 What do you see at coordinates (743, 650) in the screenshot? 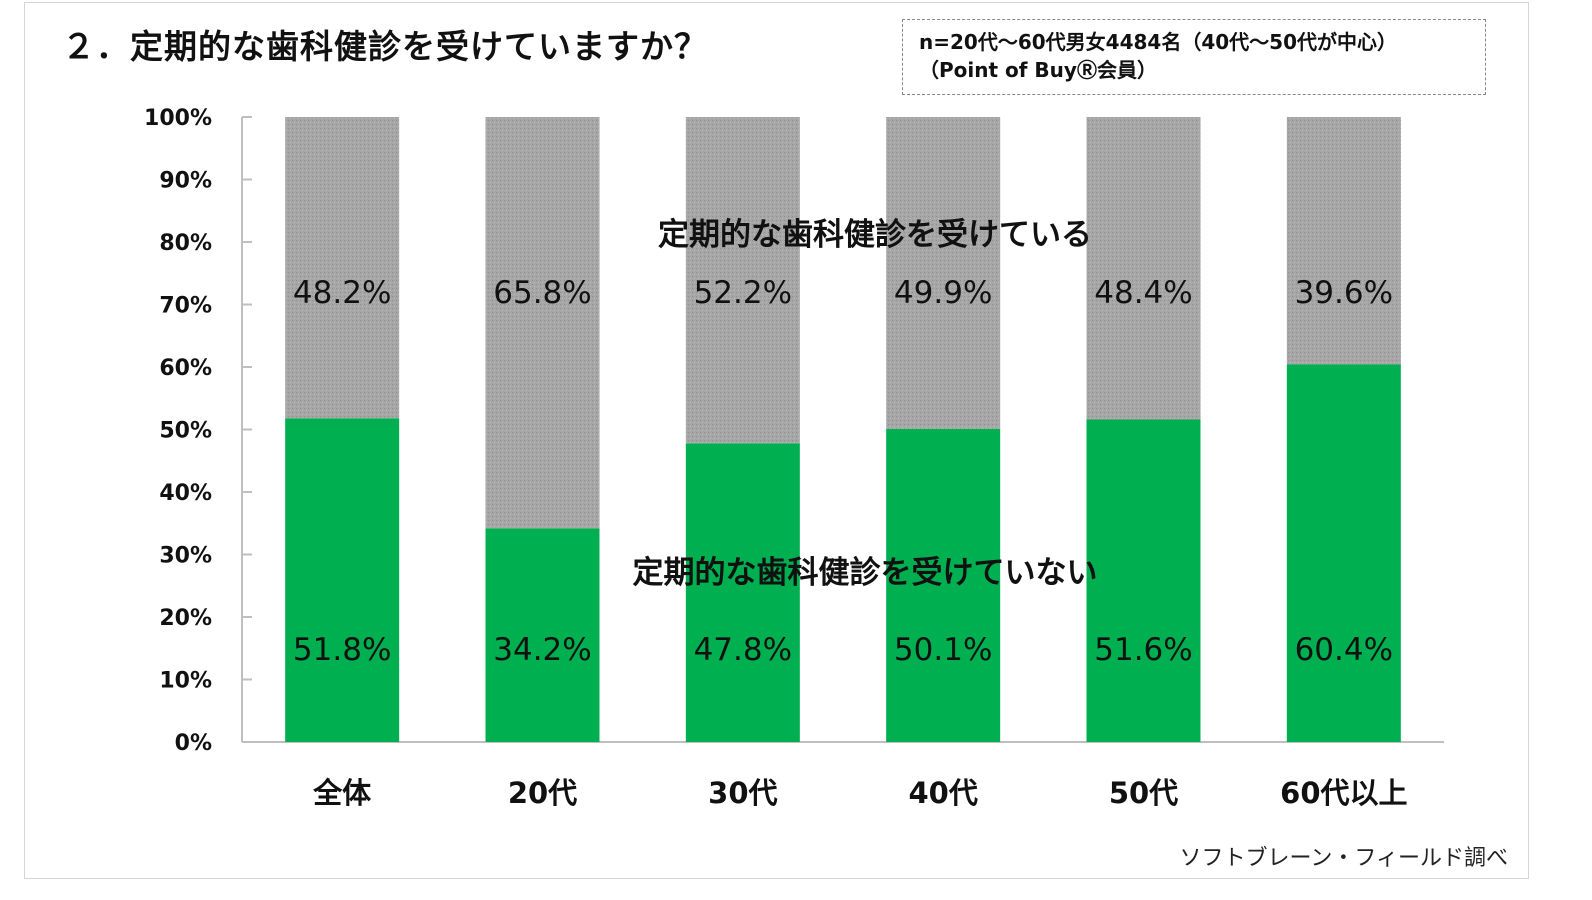
I see `data-label-not-taking: 47.8%` at bounding box center [743, 650].